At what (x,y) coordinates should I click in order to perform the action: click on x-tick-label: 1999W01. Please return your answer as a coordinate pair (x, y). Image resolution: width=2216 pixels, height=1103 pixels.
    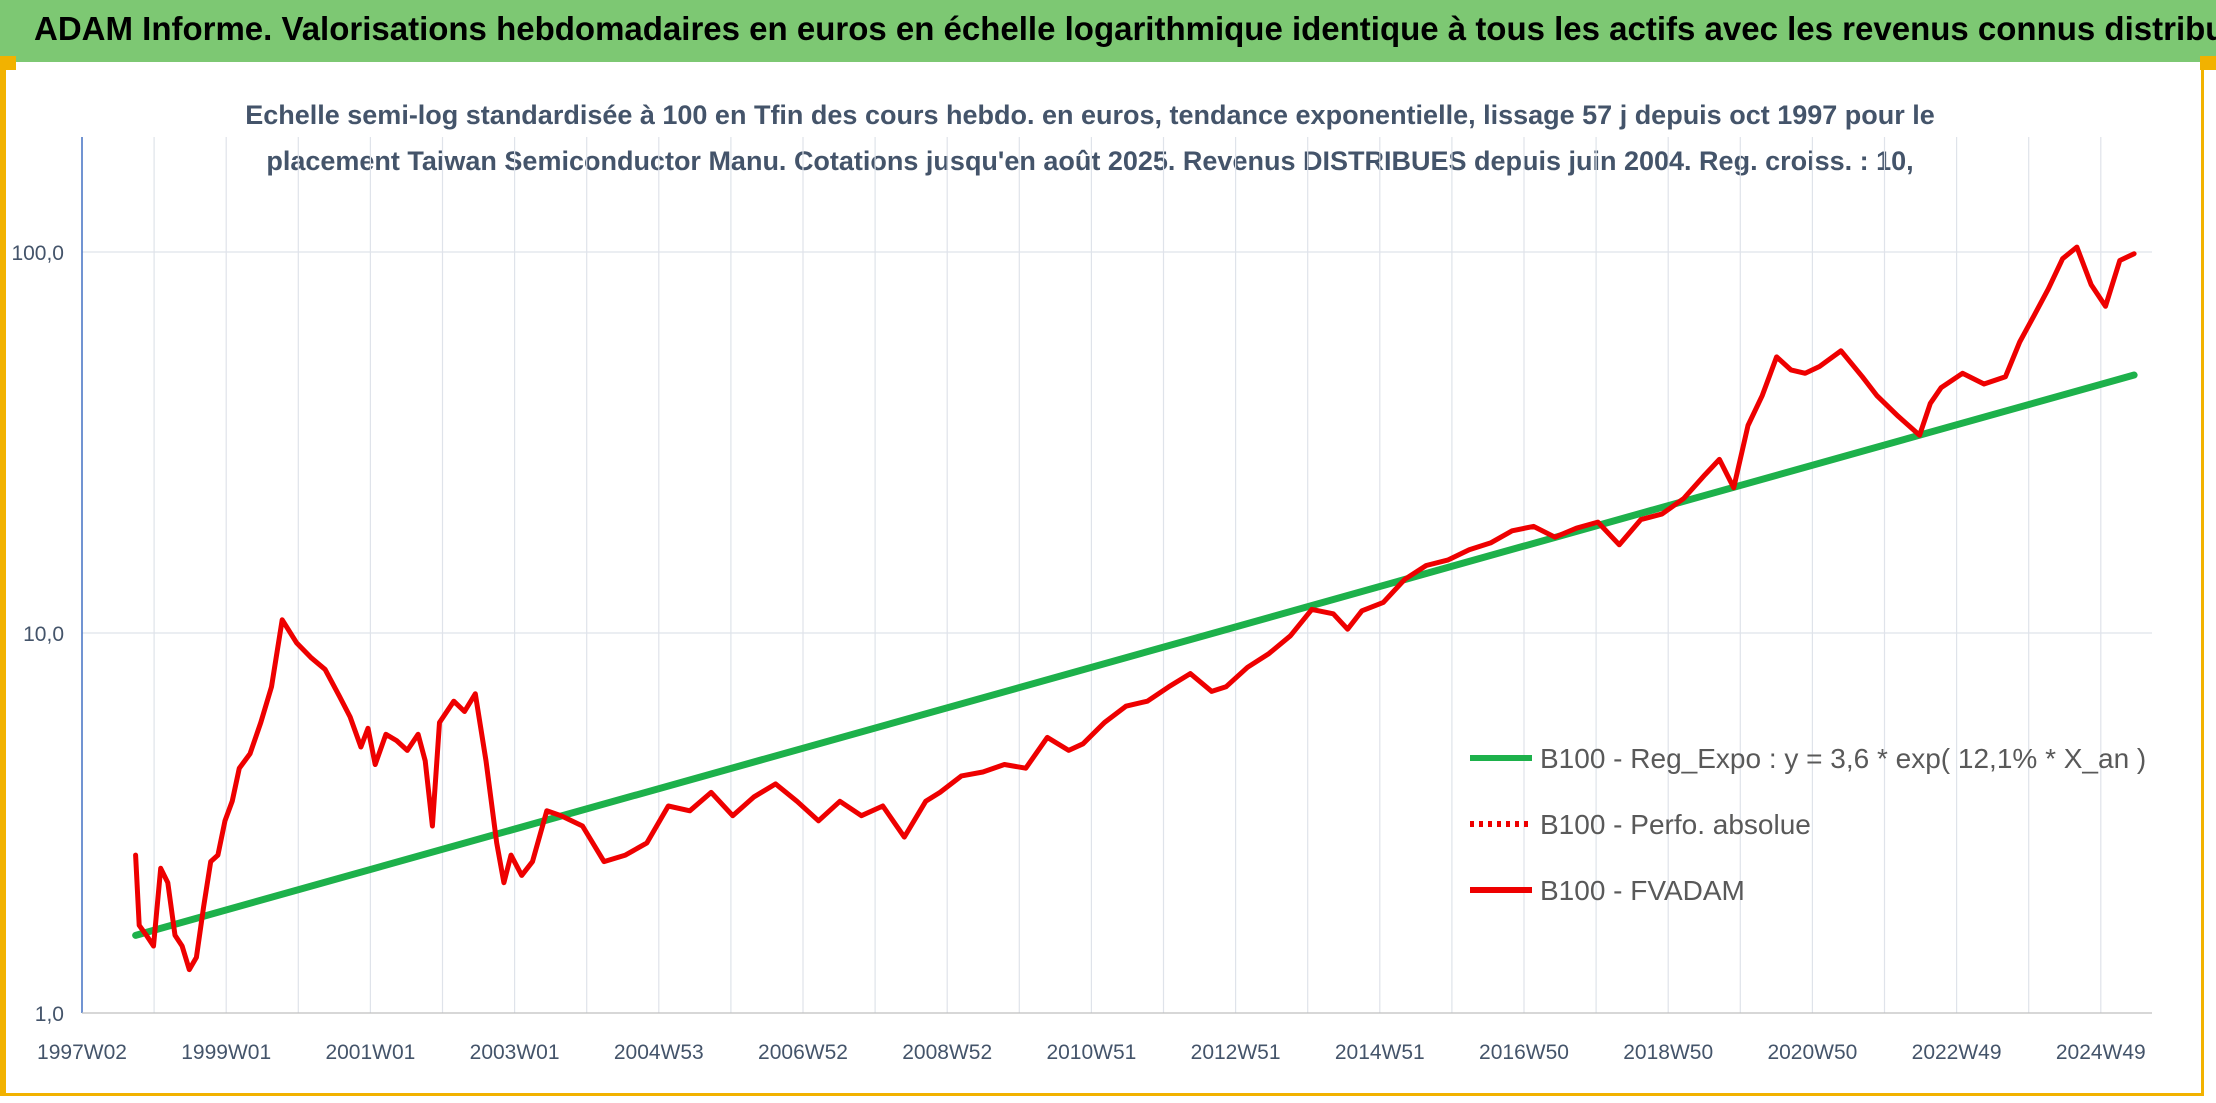
    Looking at the image, I should click on (226, 1052).